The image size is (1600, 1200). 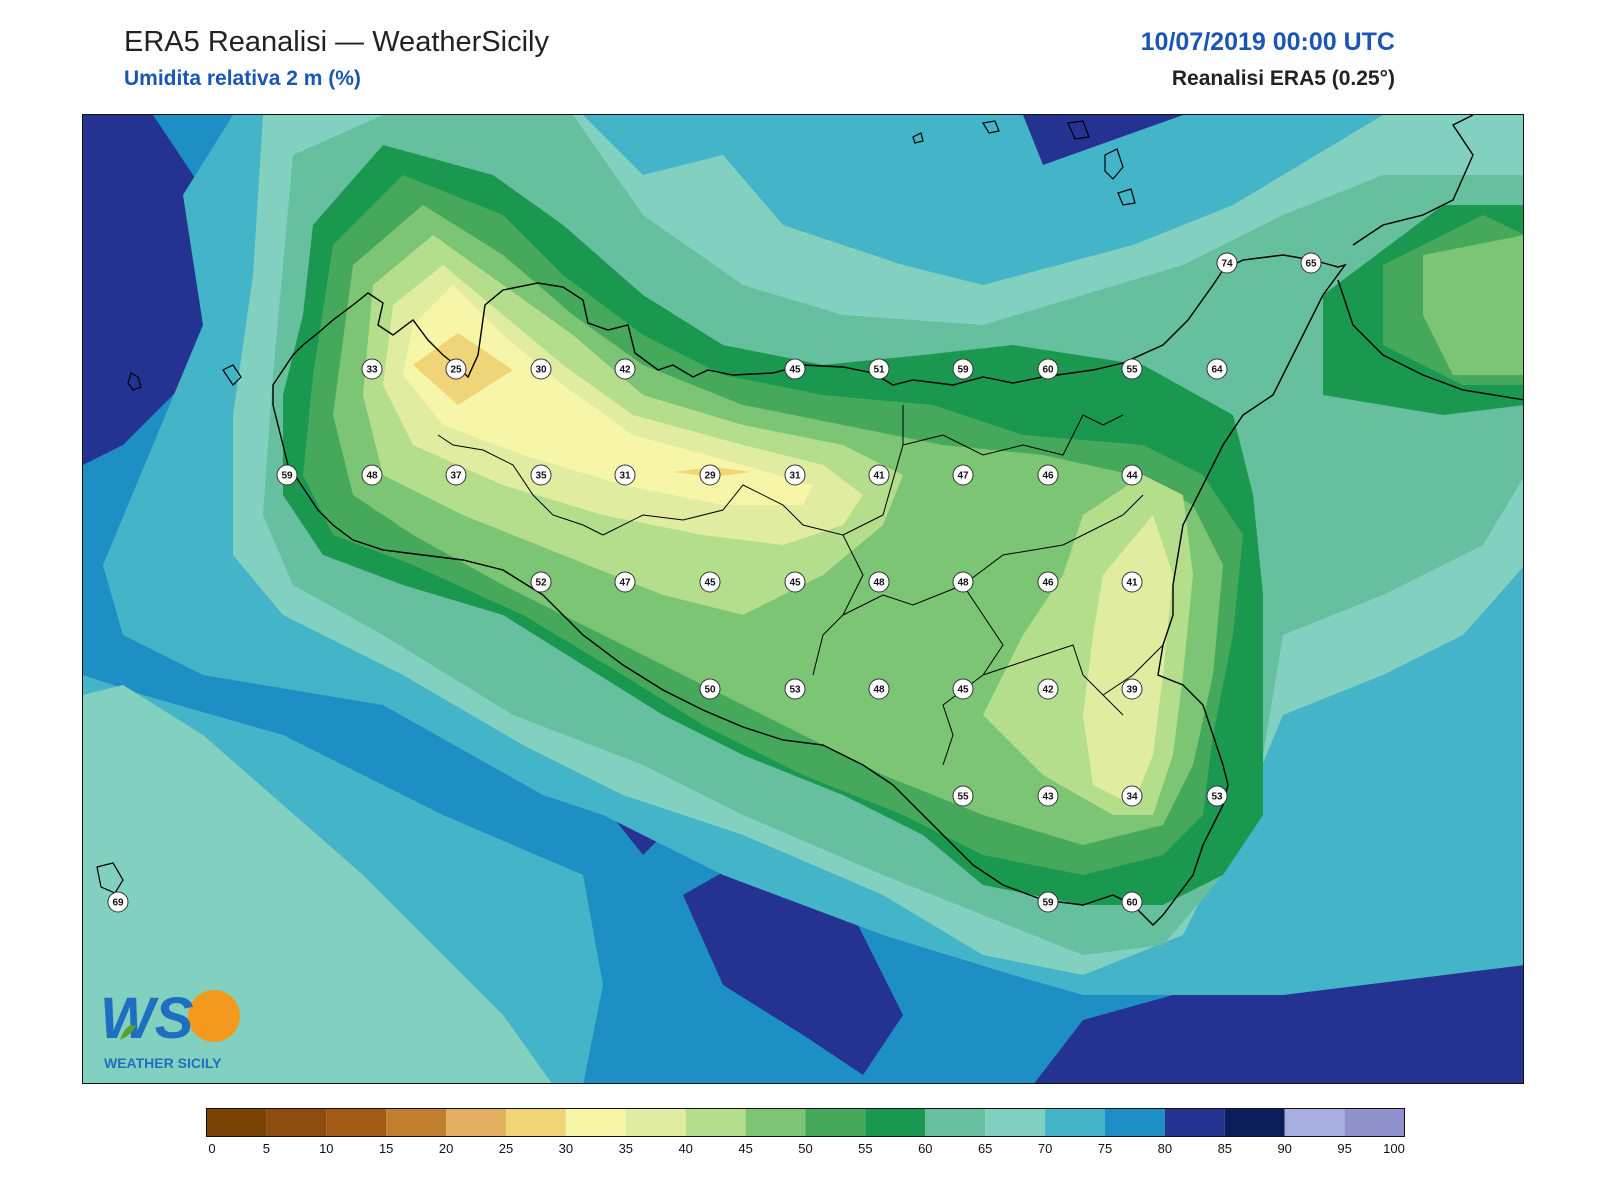 What do you see at coordinates (1473, 305) in the screenshot?
I see `band-50-ne` at bounding box center [1473, 305].